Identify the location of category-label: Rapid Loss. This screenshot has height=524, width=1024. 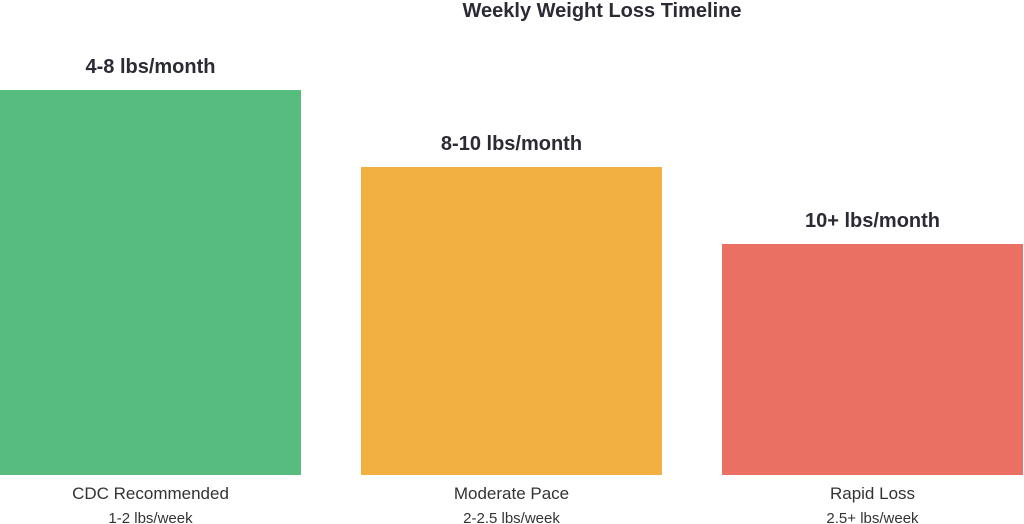
(872, 493).